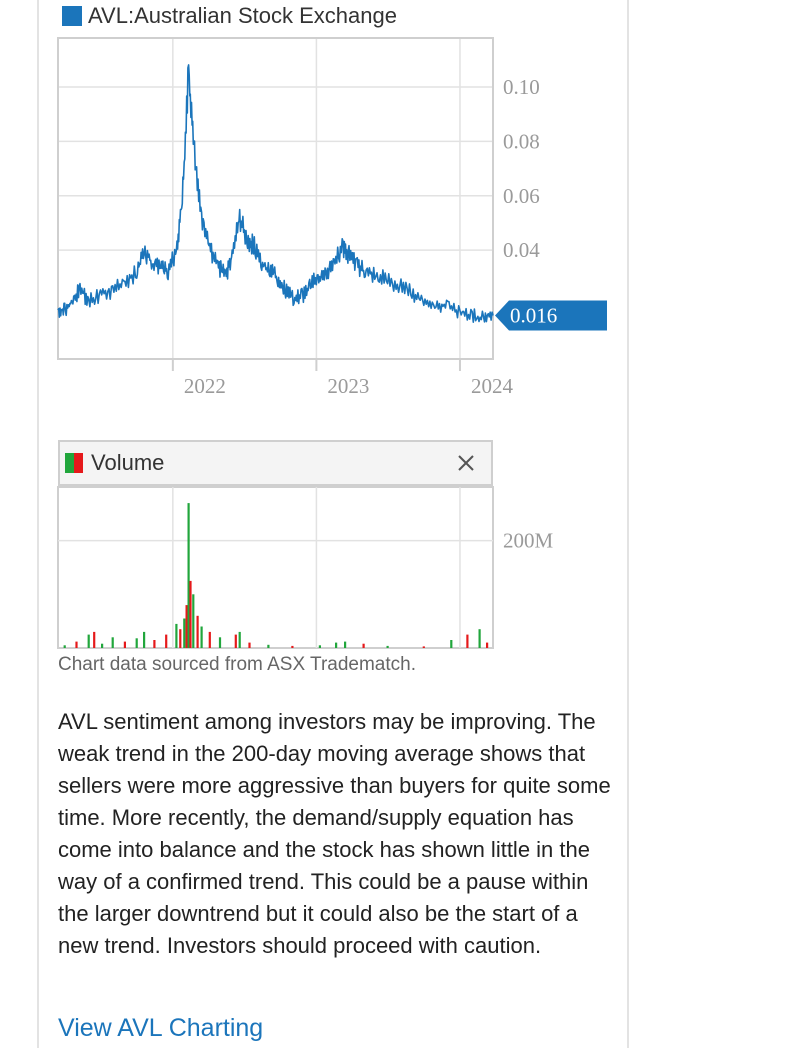  Describe the element at coordinates (628, 524) in the screenshot. I see `right-frame-border` at that location.